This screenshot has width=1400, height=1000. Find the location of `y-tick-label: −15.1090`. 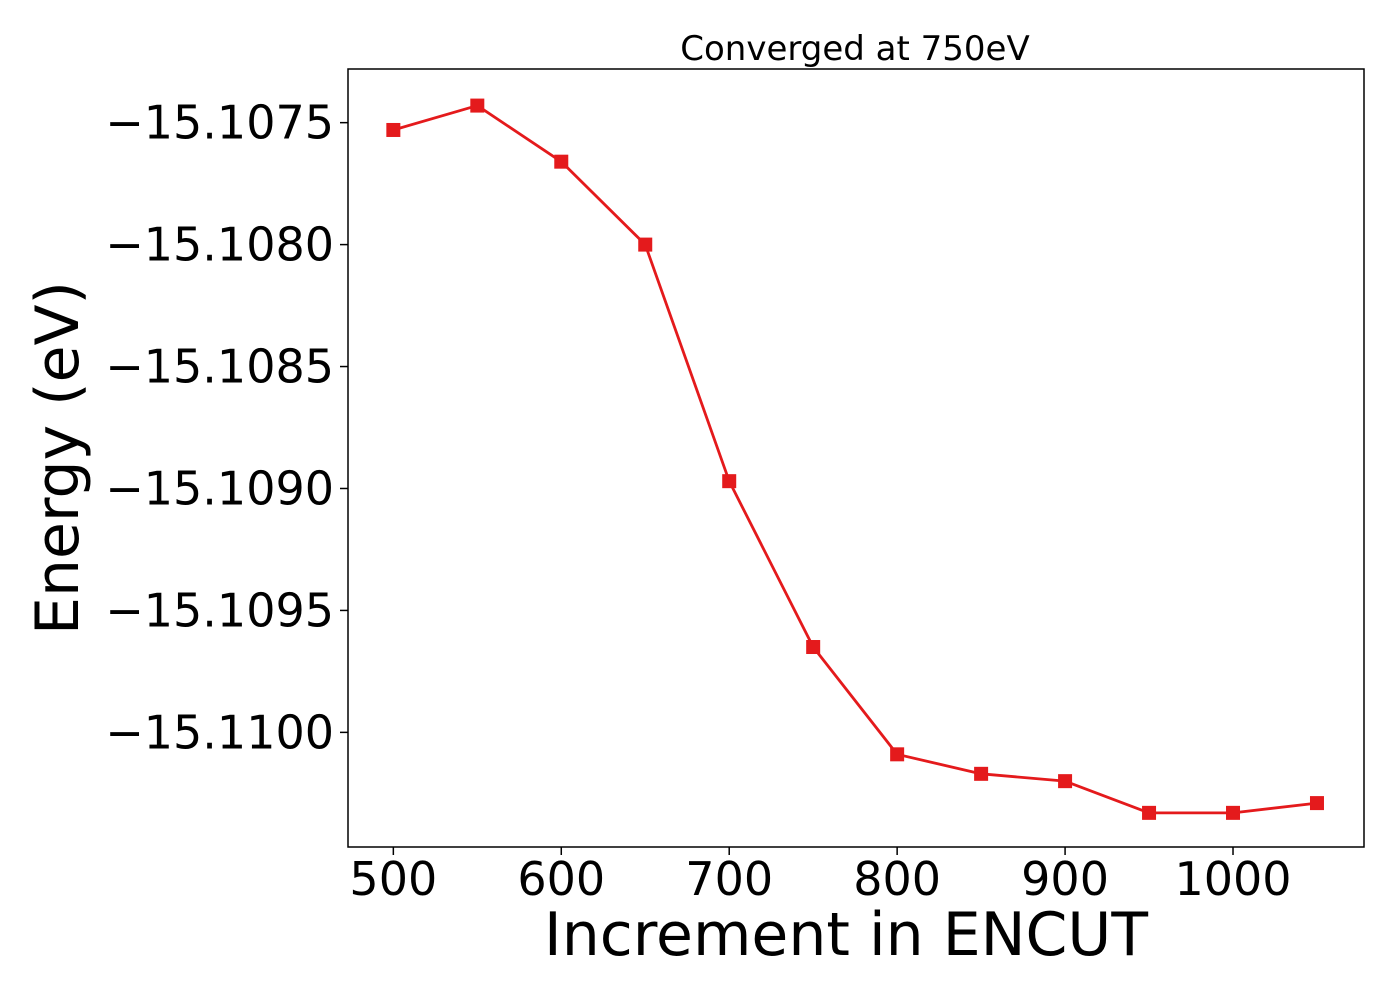

y-tick-label: −15.1090 is located at coordinates (219, 488).